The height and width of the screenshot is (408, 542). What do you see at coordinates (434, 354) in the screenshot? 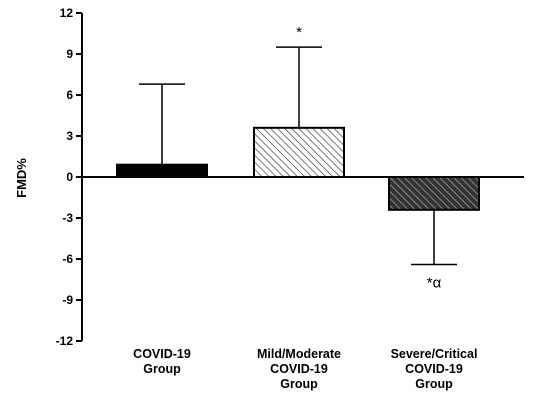
I see `category-label: Severe/Critical` at bounding box center [434, 354].